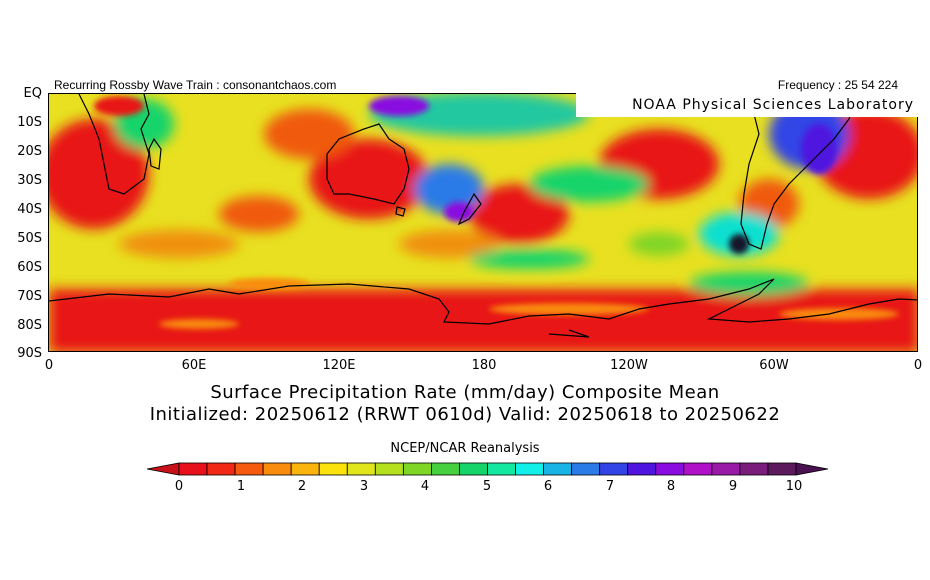 The height and width of the screenshot is (580, 930). I want to click on colorbar-label-4: 4, so click(425, 486).